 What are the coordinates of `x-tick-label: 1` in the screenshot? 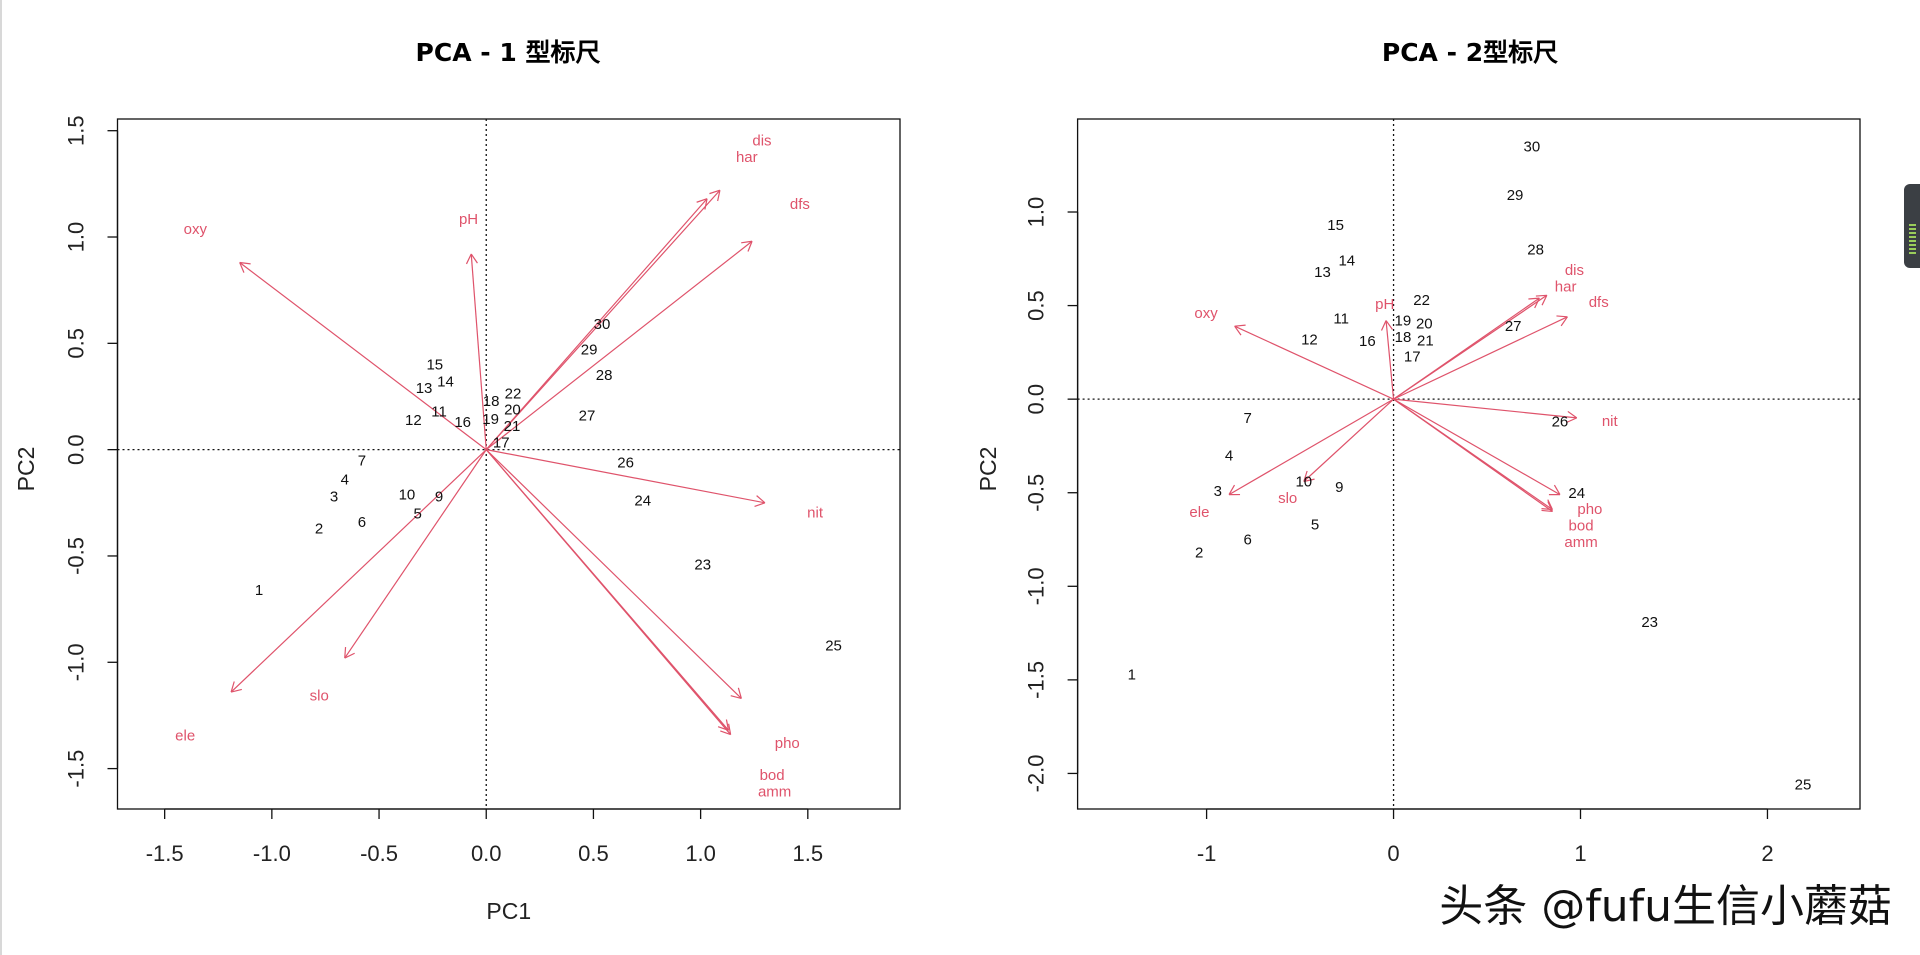 It's located at (1580, 853).